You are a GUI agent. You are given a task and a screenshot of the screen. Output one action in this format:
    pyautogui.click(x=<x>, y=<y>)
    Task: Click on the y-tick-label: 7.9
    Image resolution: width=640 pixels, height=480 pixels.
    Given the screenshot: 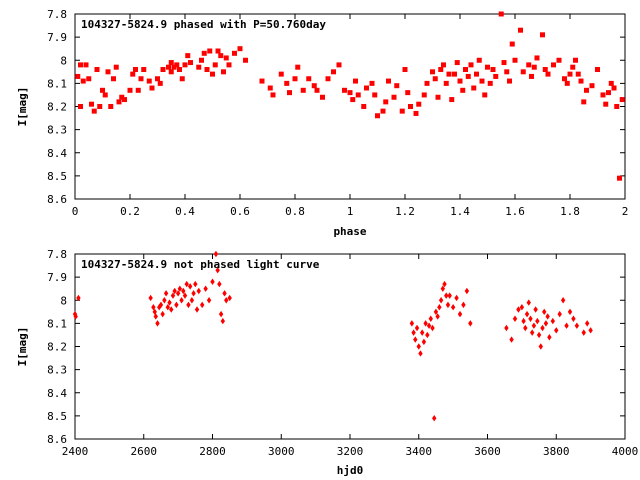 What is the action you would take?
    pyautogui.click(x=57, y=277)
    